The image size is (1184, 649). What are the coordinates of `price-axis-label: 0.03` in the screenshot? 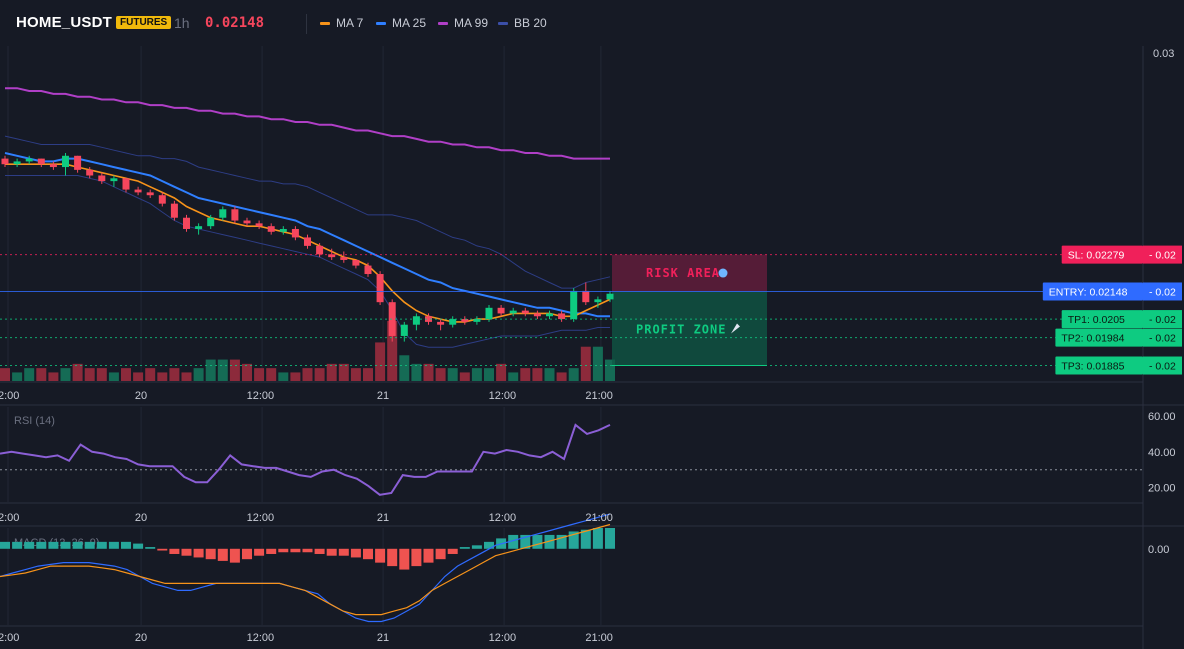 It's located at (1163, 54).